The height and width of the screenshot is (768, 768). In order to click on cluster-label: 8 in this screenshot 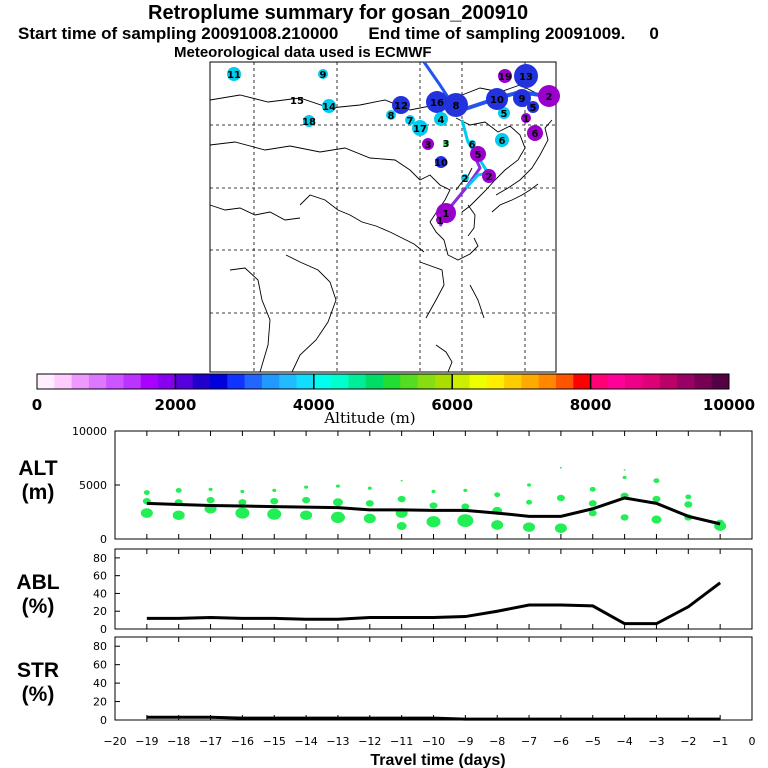, I will do `click(391, 116)`.